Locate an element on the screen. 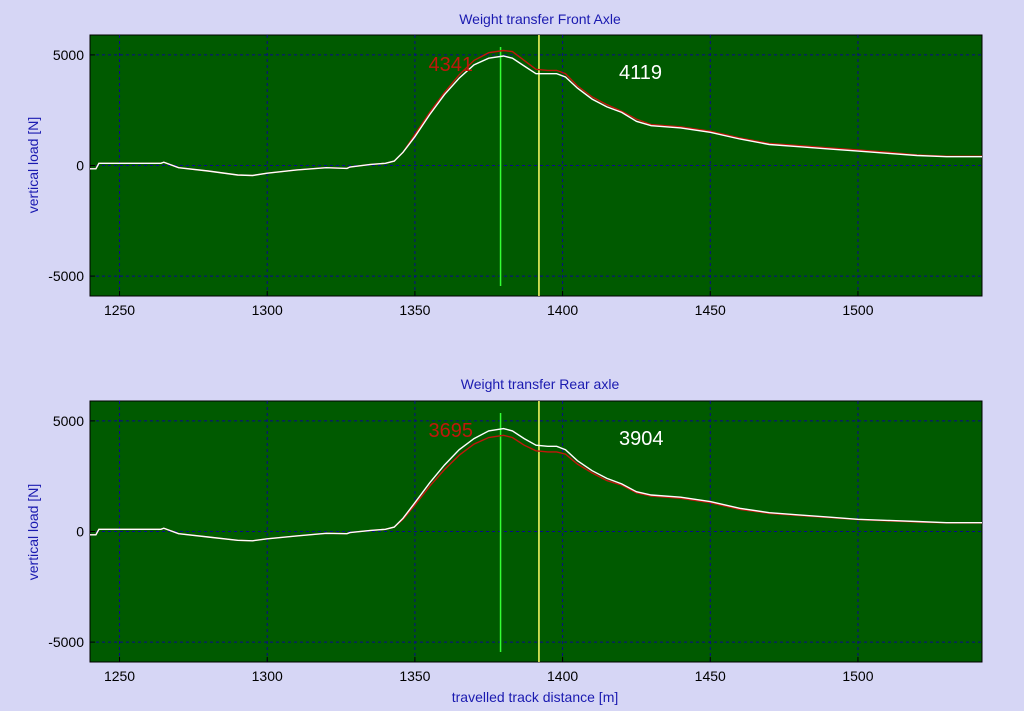 The width and height of the screenshot is (1024, 711). rear-axle-lines is located at coordinates (536, 484).